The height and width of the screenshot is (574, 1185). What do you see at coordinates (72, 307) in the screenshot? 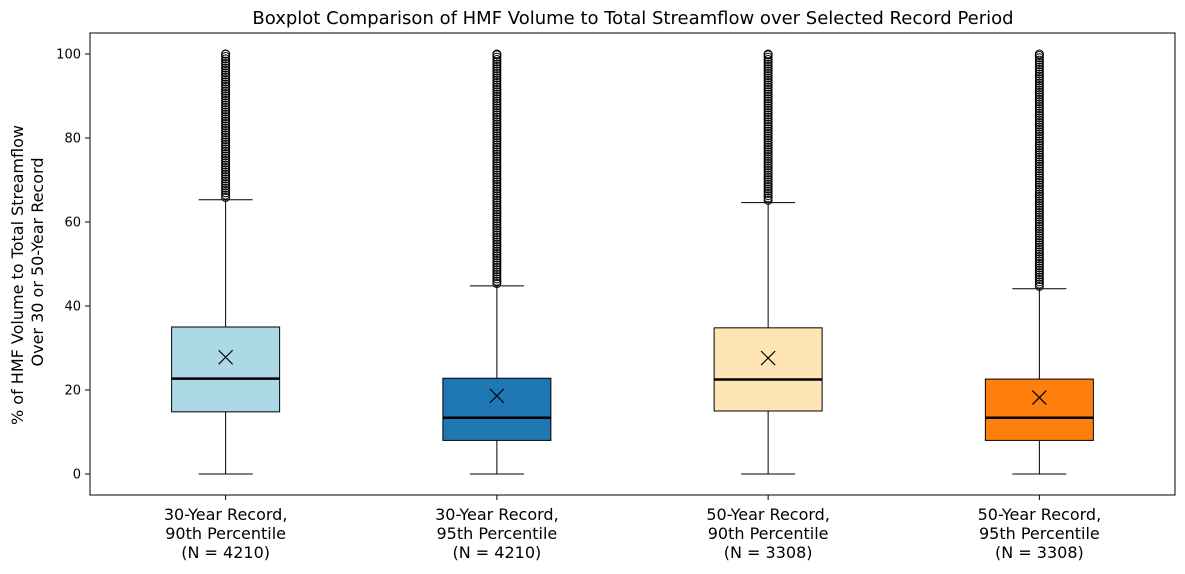
I see `y-tick-label: 40` at bounding box center [72, 307].